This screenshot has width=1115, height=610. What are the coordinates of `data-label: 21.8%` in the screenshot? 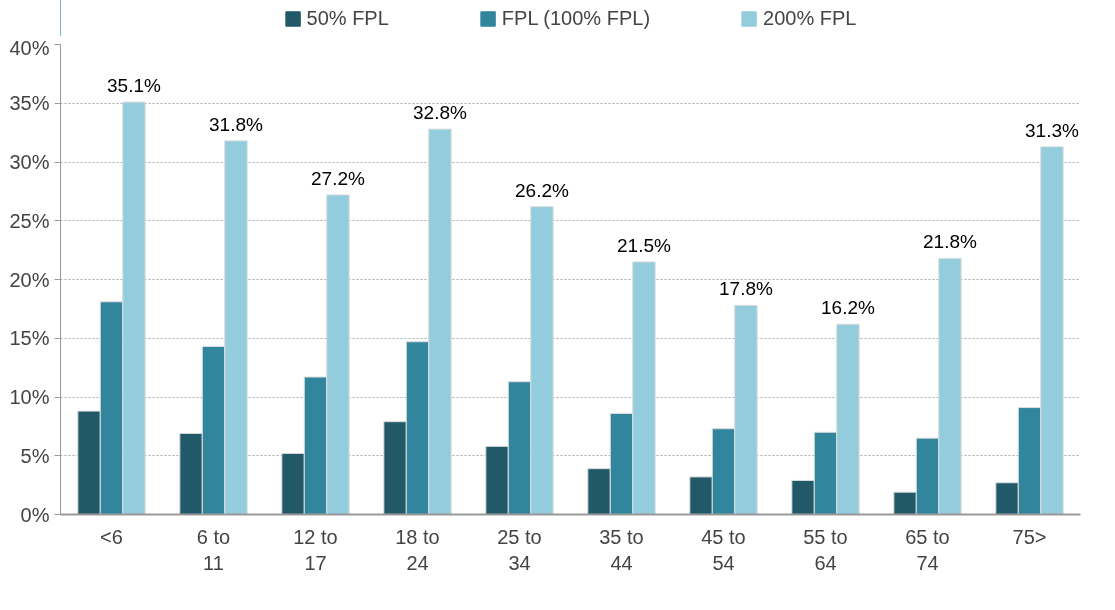 It's located at (950, 242).